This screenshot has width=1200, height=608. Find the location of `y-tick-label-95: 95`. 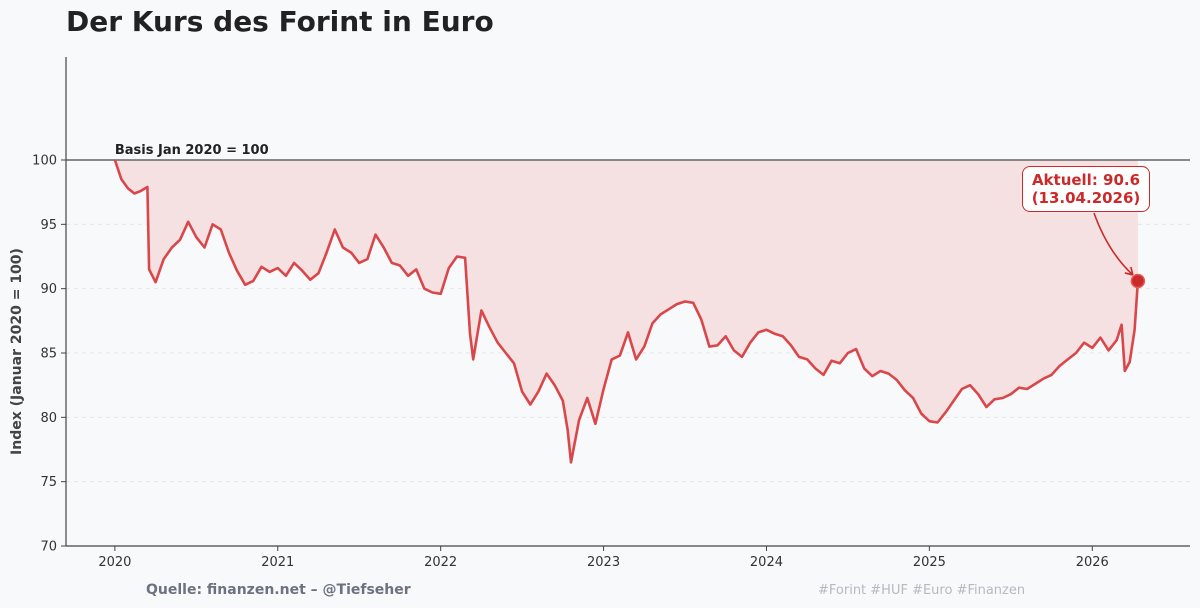

y-tick-label-95: 95 is located at coordinates (48, 225).